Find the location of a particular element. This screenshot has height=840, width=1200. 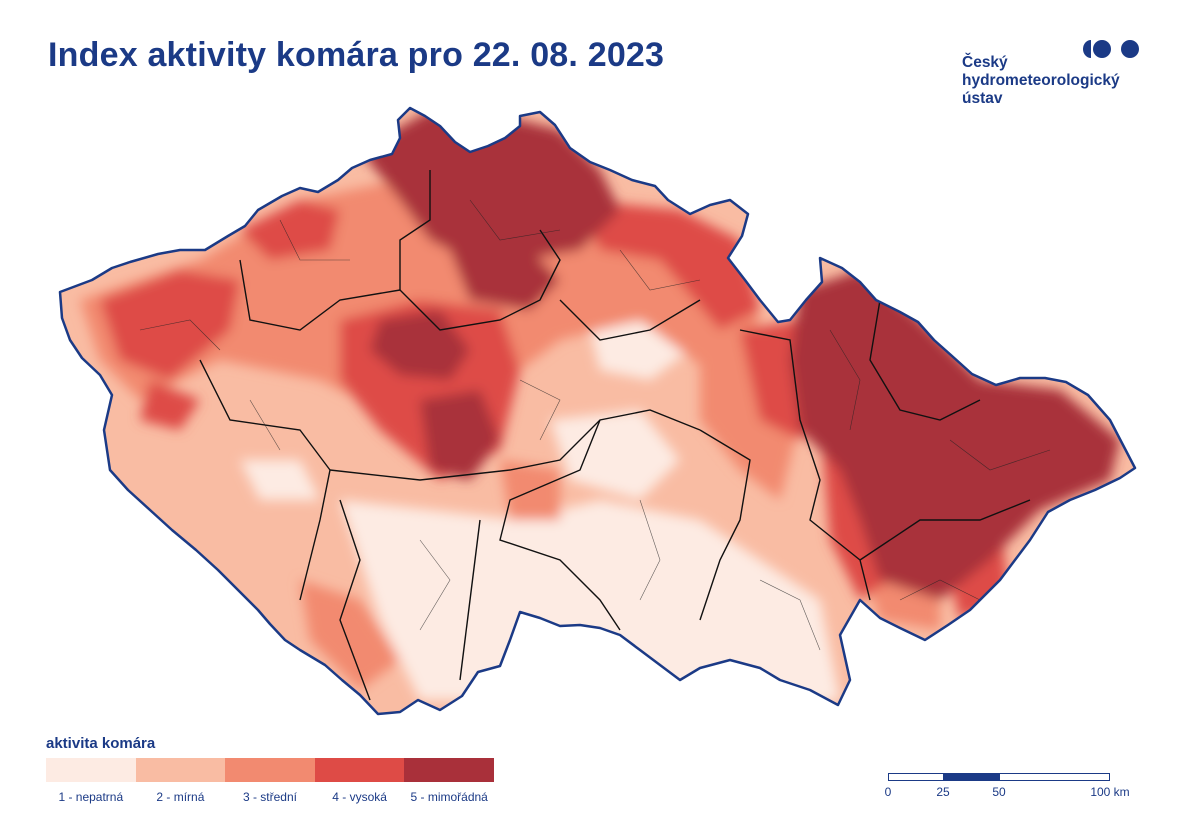

logo-dots-icon is located at coordinates (1111, 49).